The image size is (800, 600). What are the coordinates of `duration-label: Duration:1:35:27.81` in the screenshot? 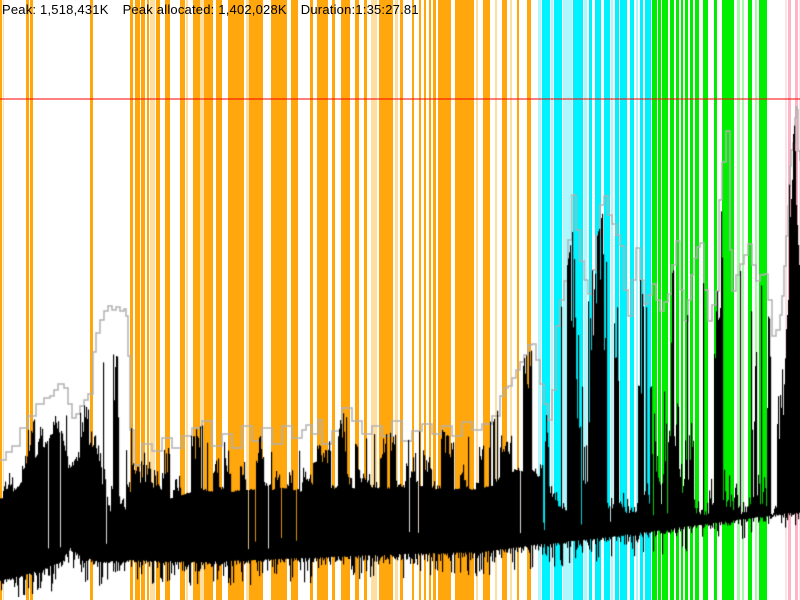 It's located at (359, 9).